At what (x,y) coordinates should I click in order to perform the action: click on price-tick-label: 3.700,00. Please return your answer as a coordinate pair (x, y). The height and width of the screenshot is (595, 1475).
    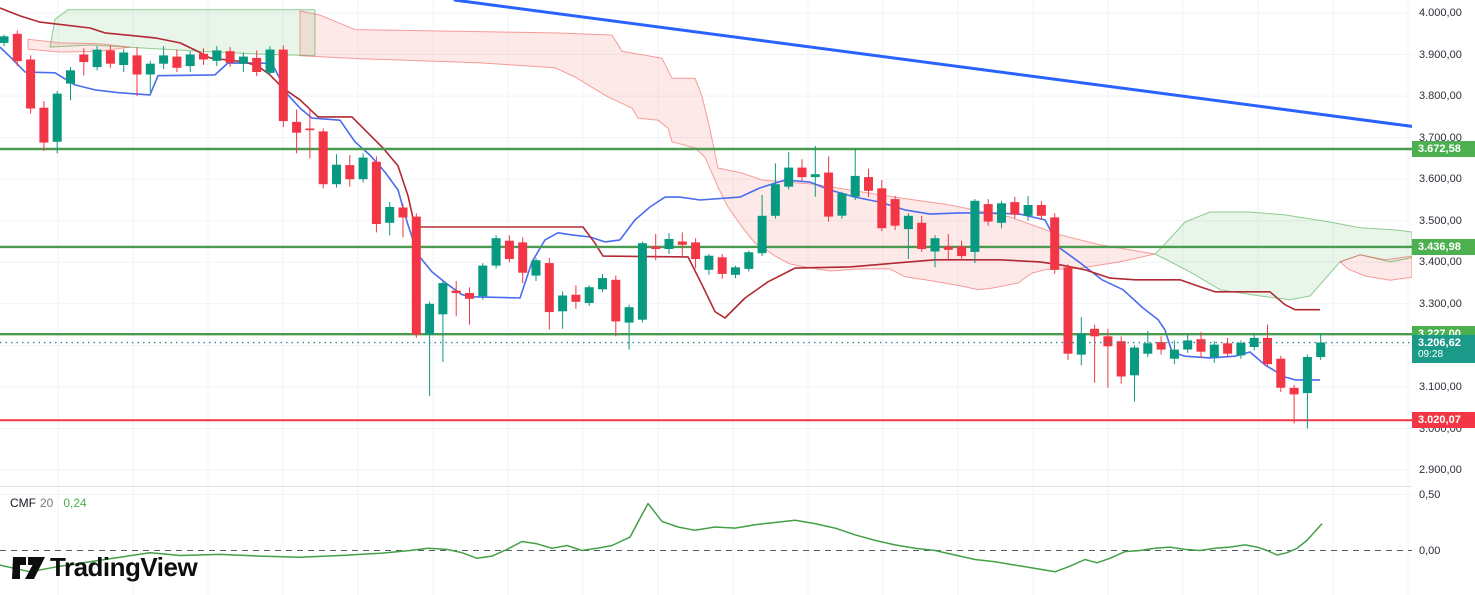
    Looking at the image, I should click on (1440, 137).